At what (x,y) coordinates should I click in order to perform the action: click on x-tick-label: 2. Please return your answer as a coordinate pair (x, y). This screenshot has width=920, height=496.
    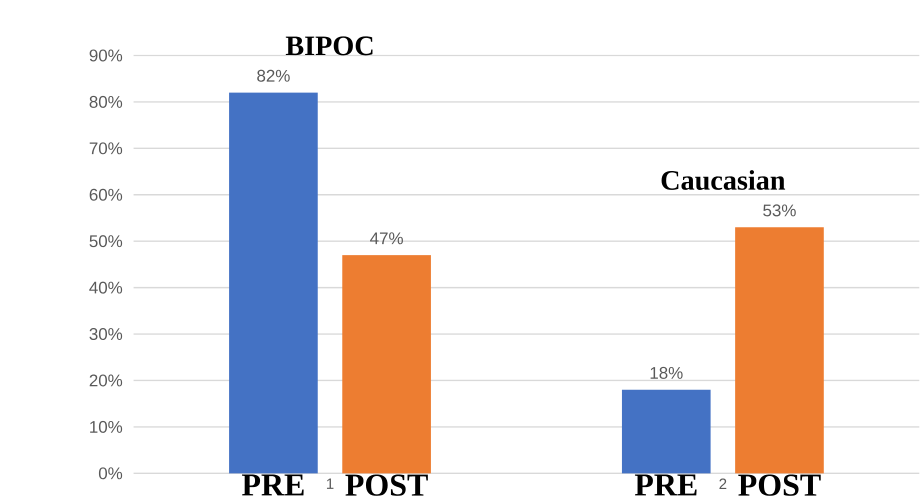
    Looking at the image, I should click on (722, 484).